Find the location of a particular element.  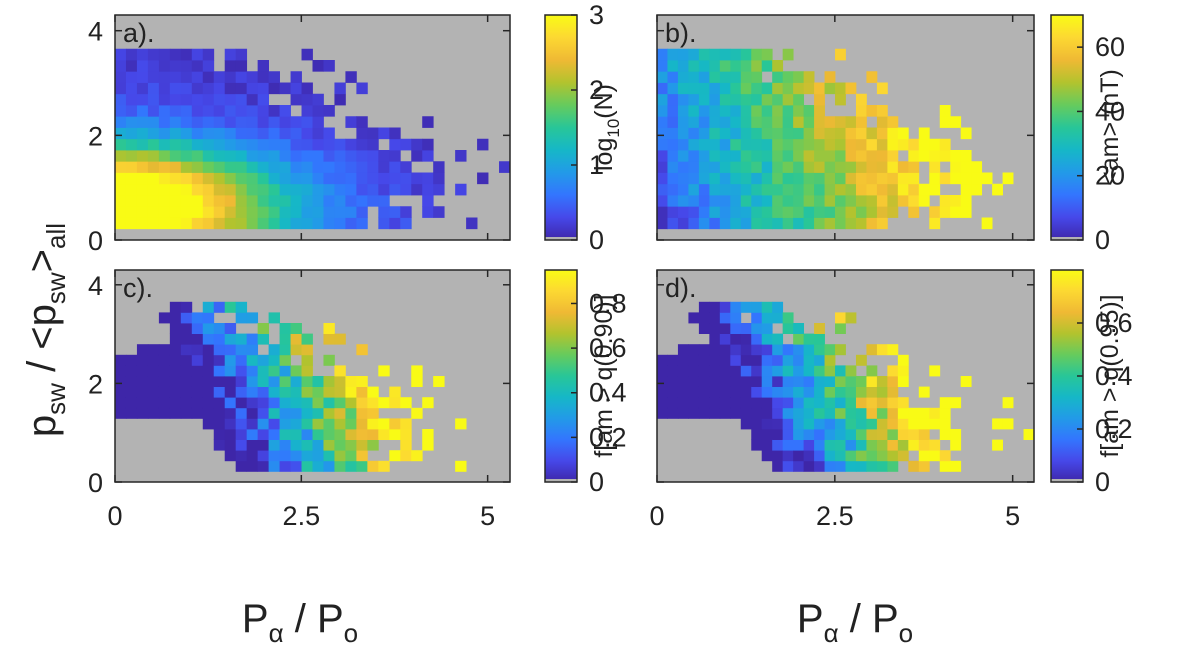

colorbar-frame is located at coordinates (561, 376).